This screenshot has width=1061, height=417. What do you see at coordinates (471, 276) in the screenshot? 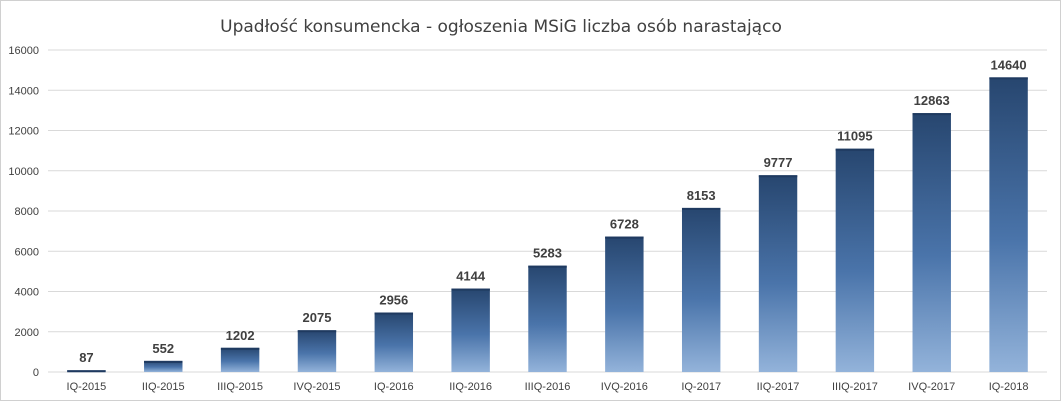
I see `data-label: 4144` at bounding box center [471, 276].